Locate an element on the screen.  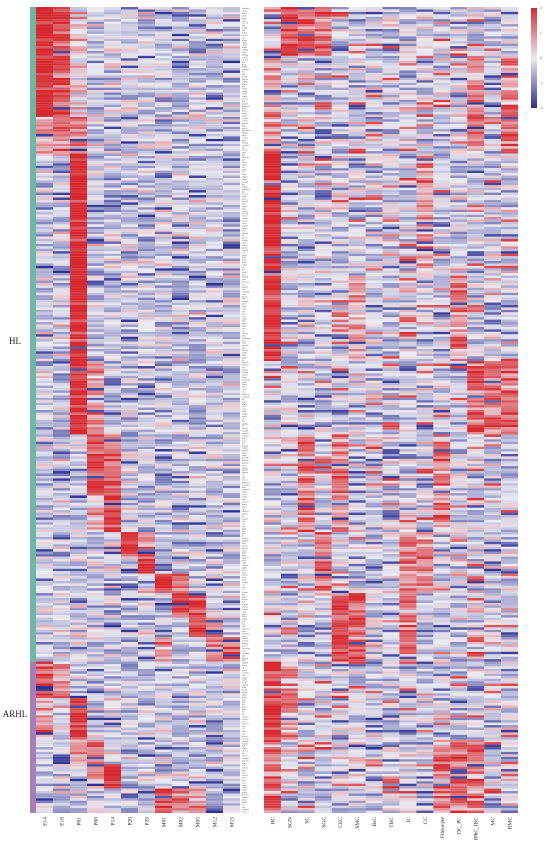
gene-label-mark: rcefp is located at coordinates (245, 682).